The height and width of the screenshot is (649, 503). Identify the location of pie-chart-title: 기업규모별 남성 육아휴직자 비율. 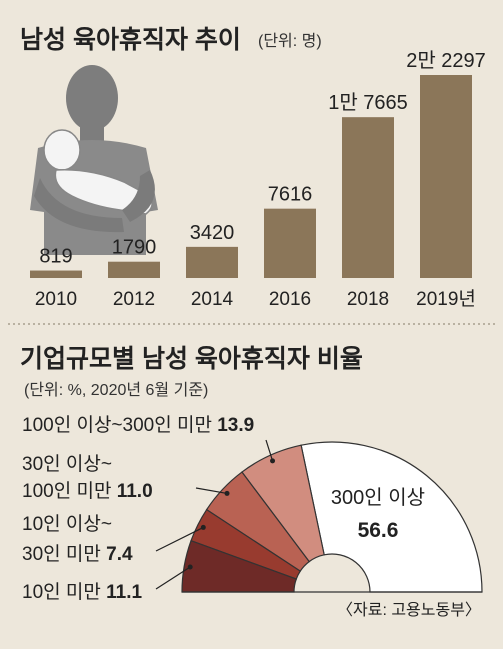
(191, 359).